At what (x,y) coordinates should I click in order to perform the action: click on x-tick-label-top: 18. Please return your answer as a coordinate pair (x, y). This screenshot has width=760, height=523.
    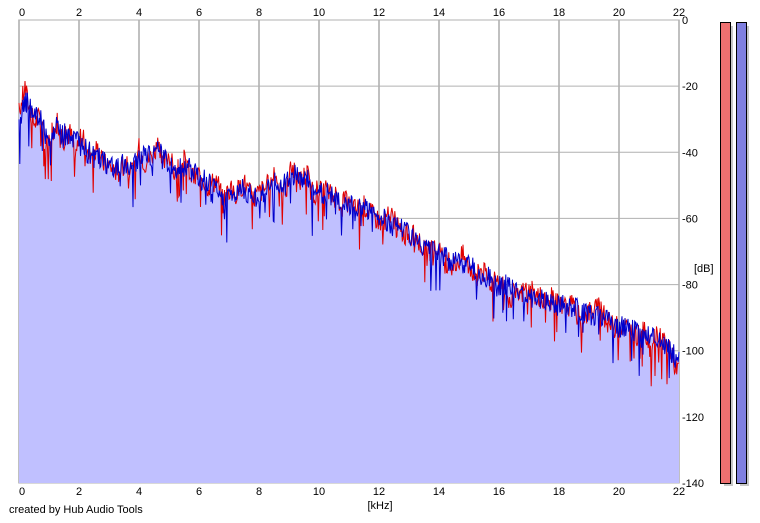
    Looking at the image, I should click on (559, 13).